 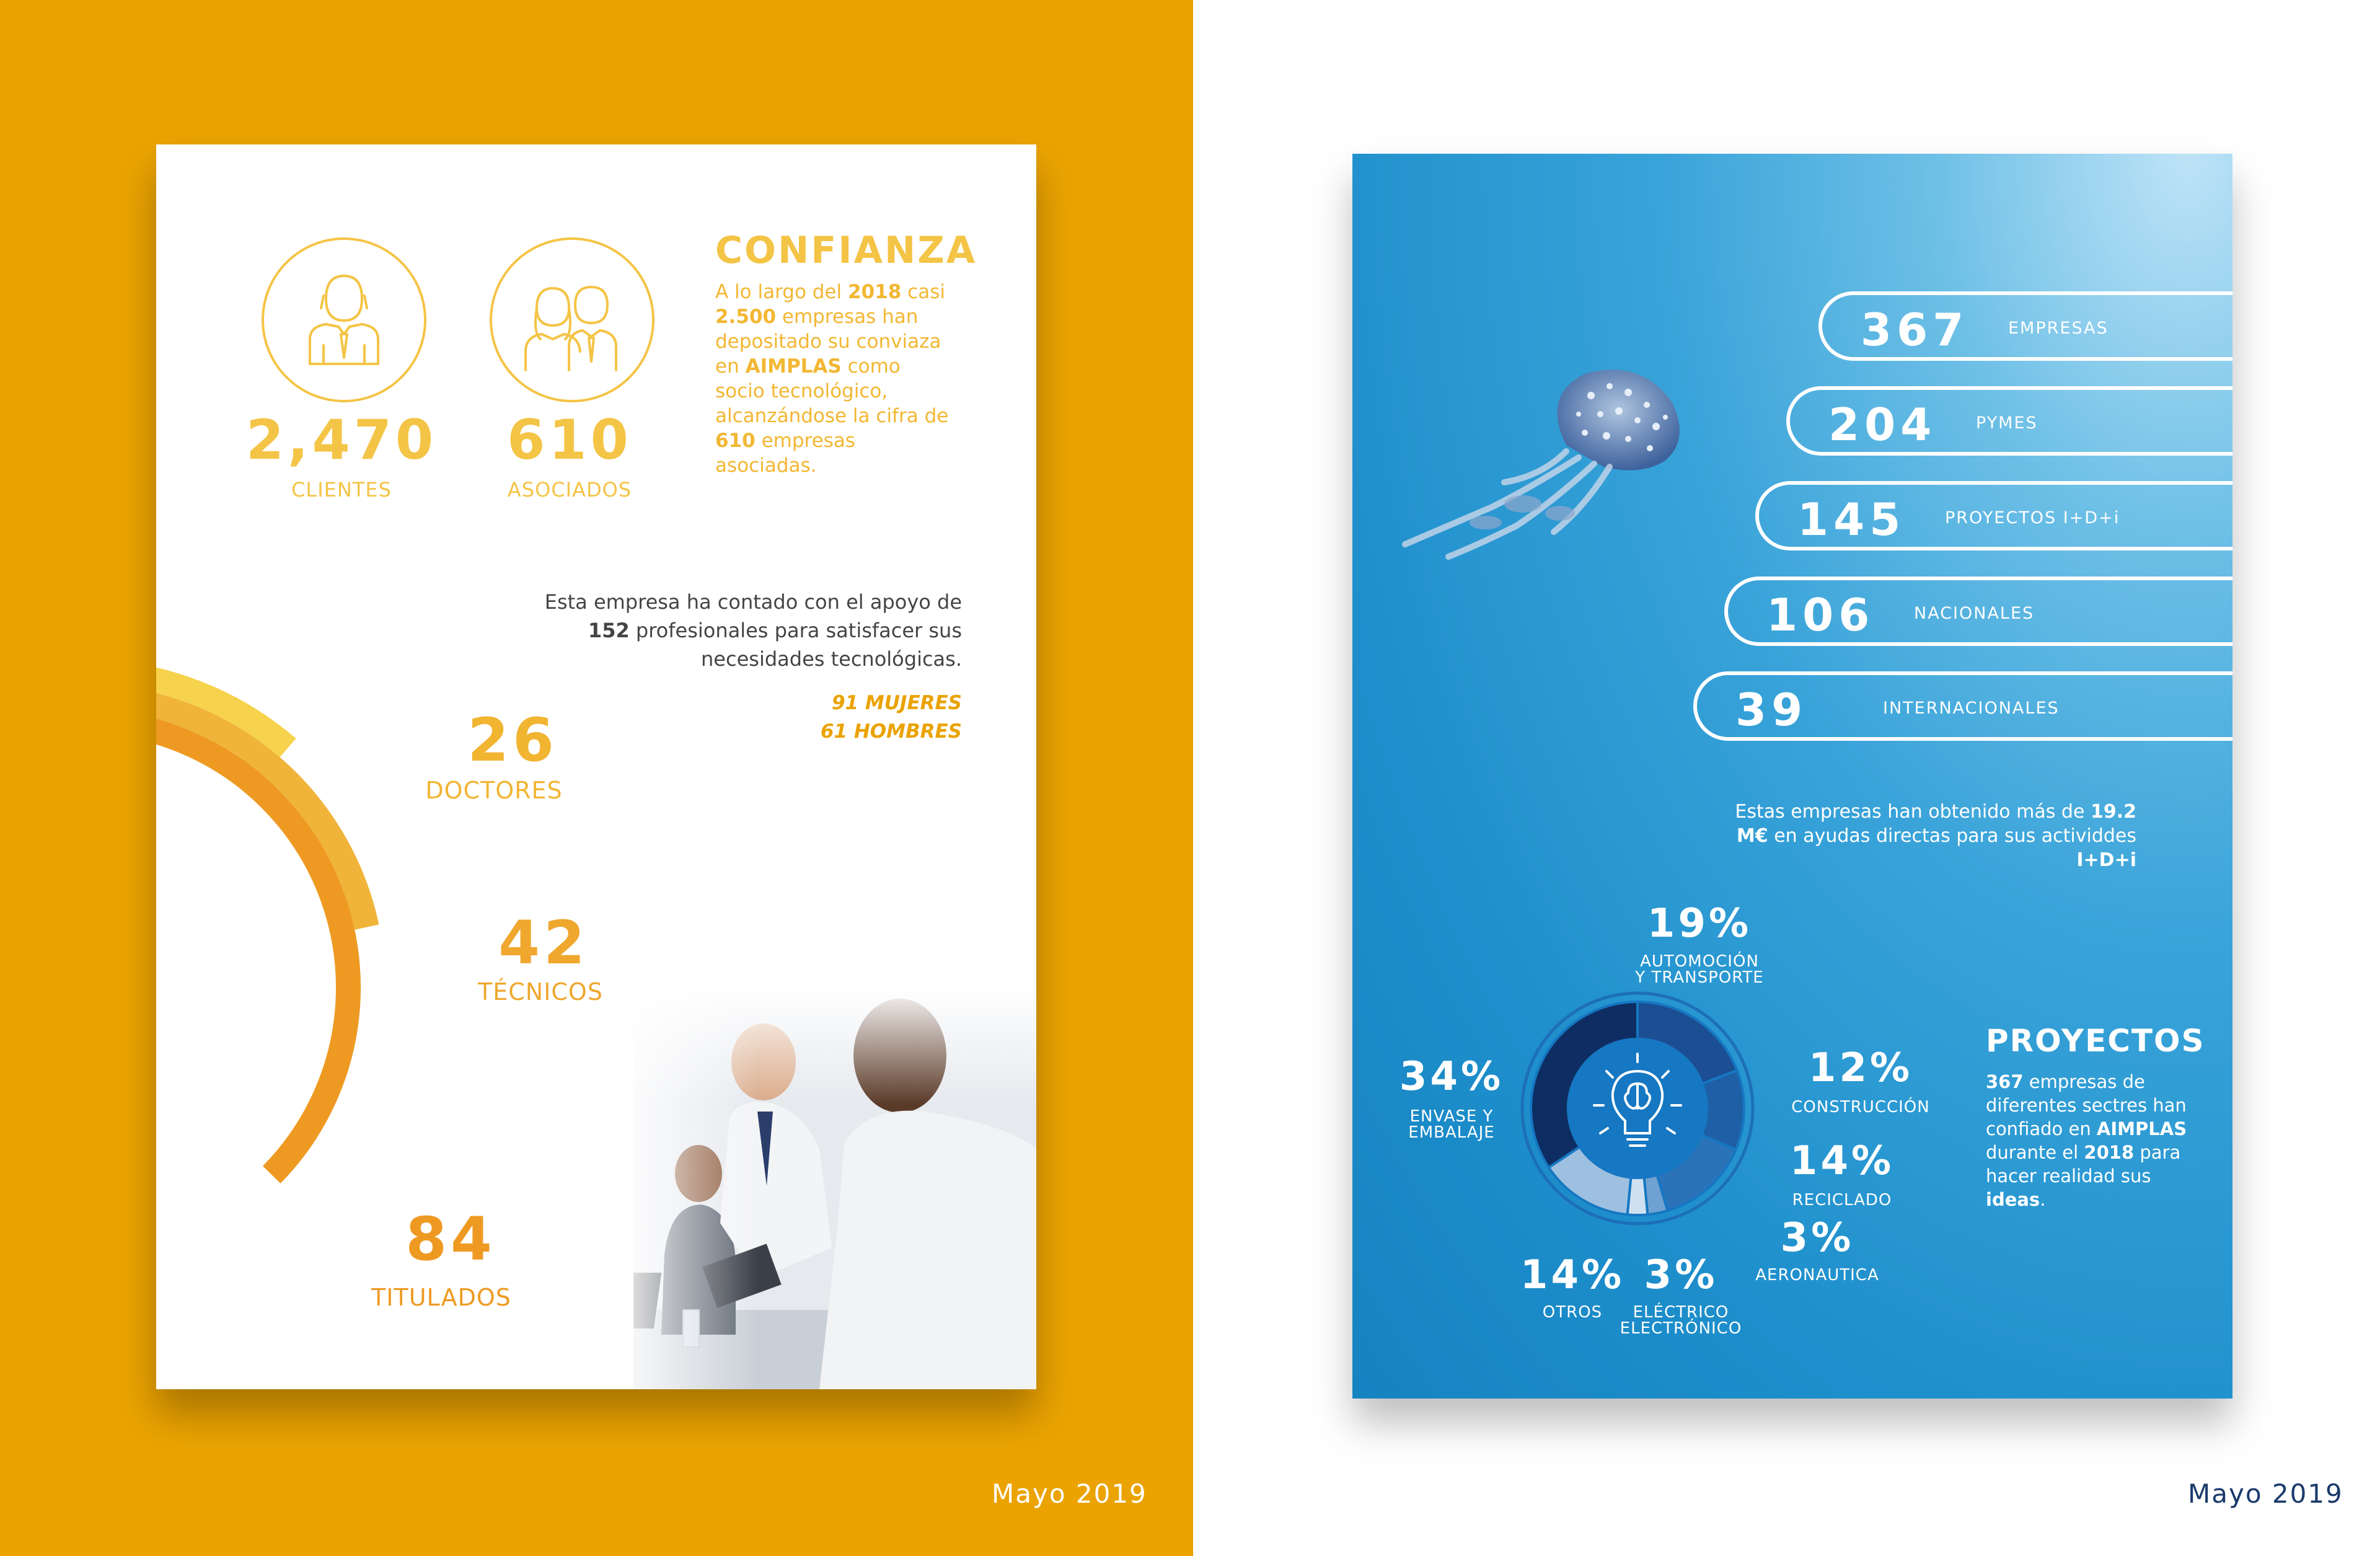 I want to click on left-footer-date: Mayo 2019, so click(x=1069, y=1494).